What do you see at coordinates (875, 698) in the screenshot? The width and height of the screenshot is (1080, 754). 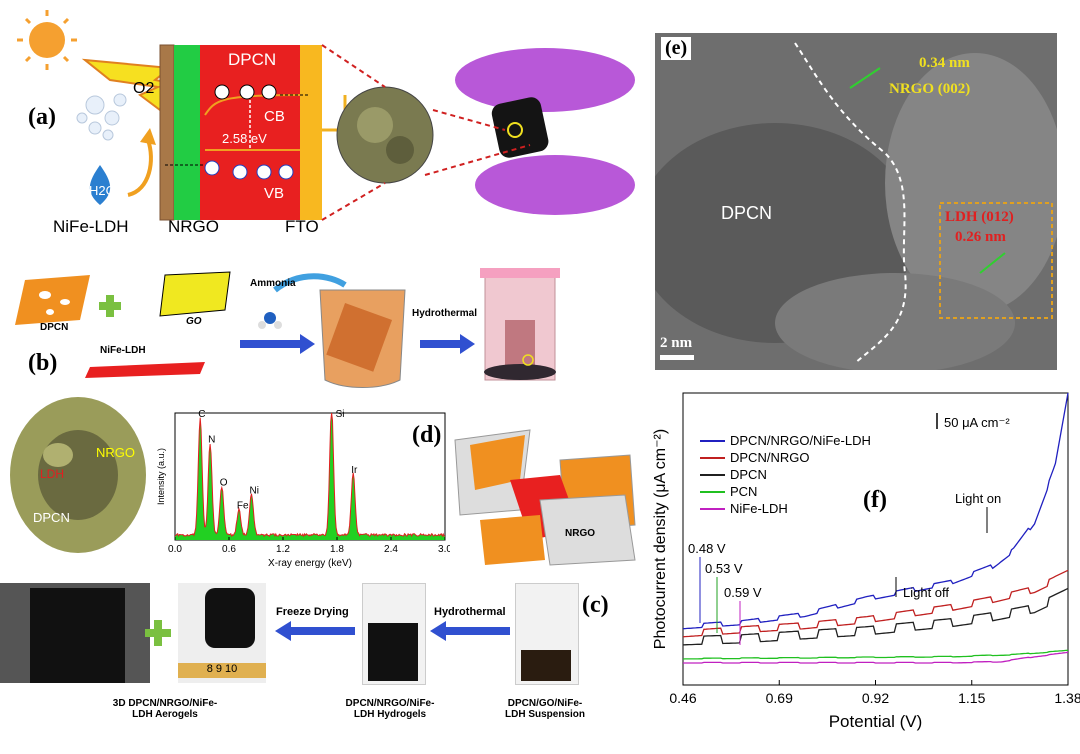 I see `pc-xtick-label: 0.92` at bounding box center [875, 698].